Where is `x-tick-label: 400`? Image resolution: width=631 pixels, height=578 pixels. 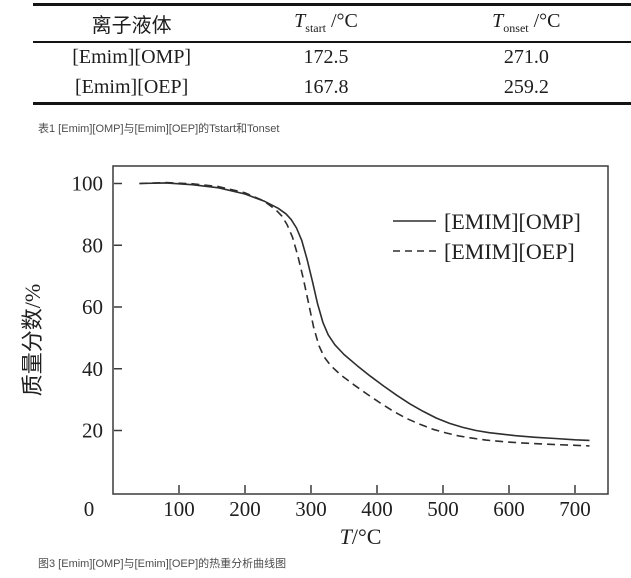 x-tick-label: 400 is located at coordinates (377, 509).